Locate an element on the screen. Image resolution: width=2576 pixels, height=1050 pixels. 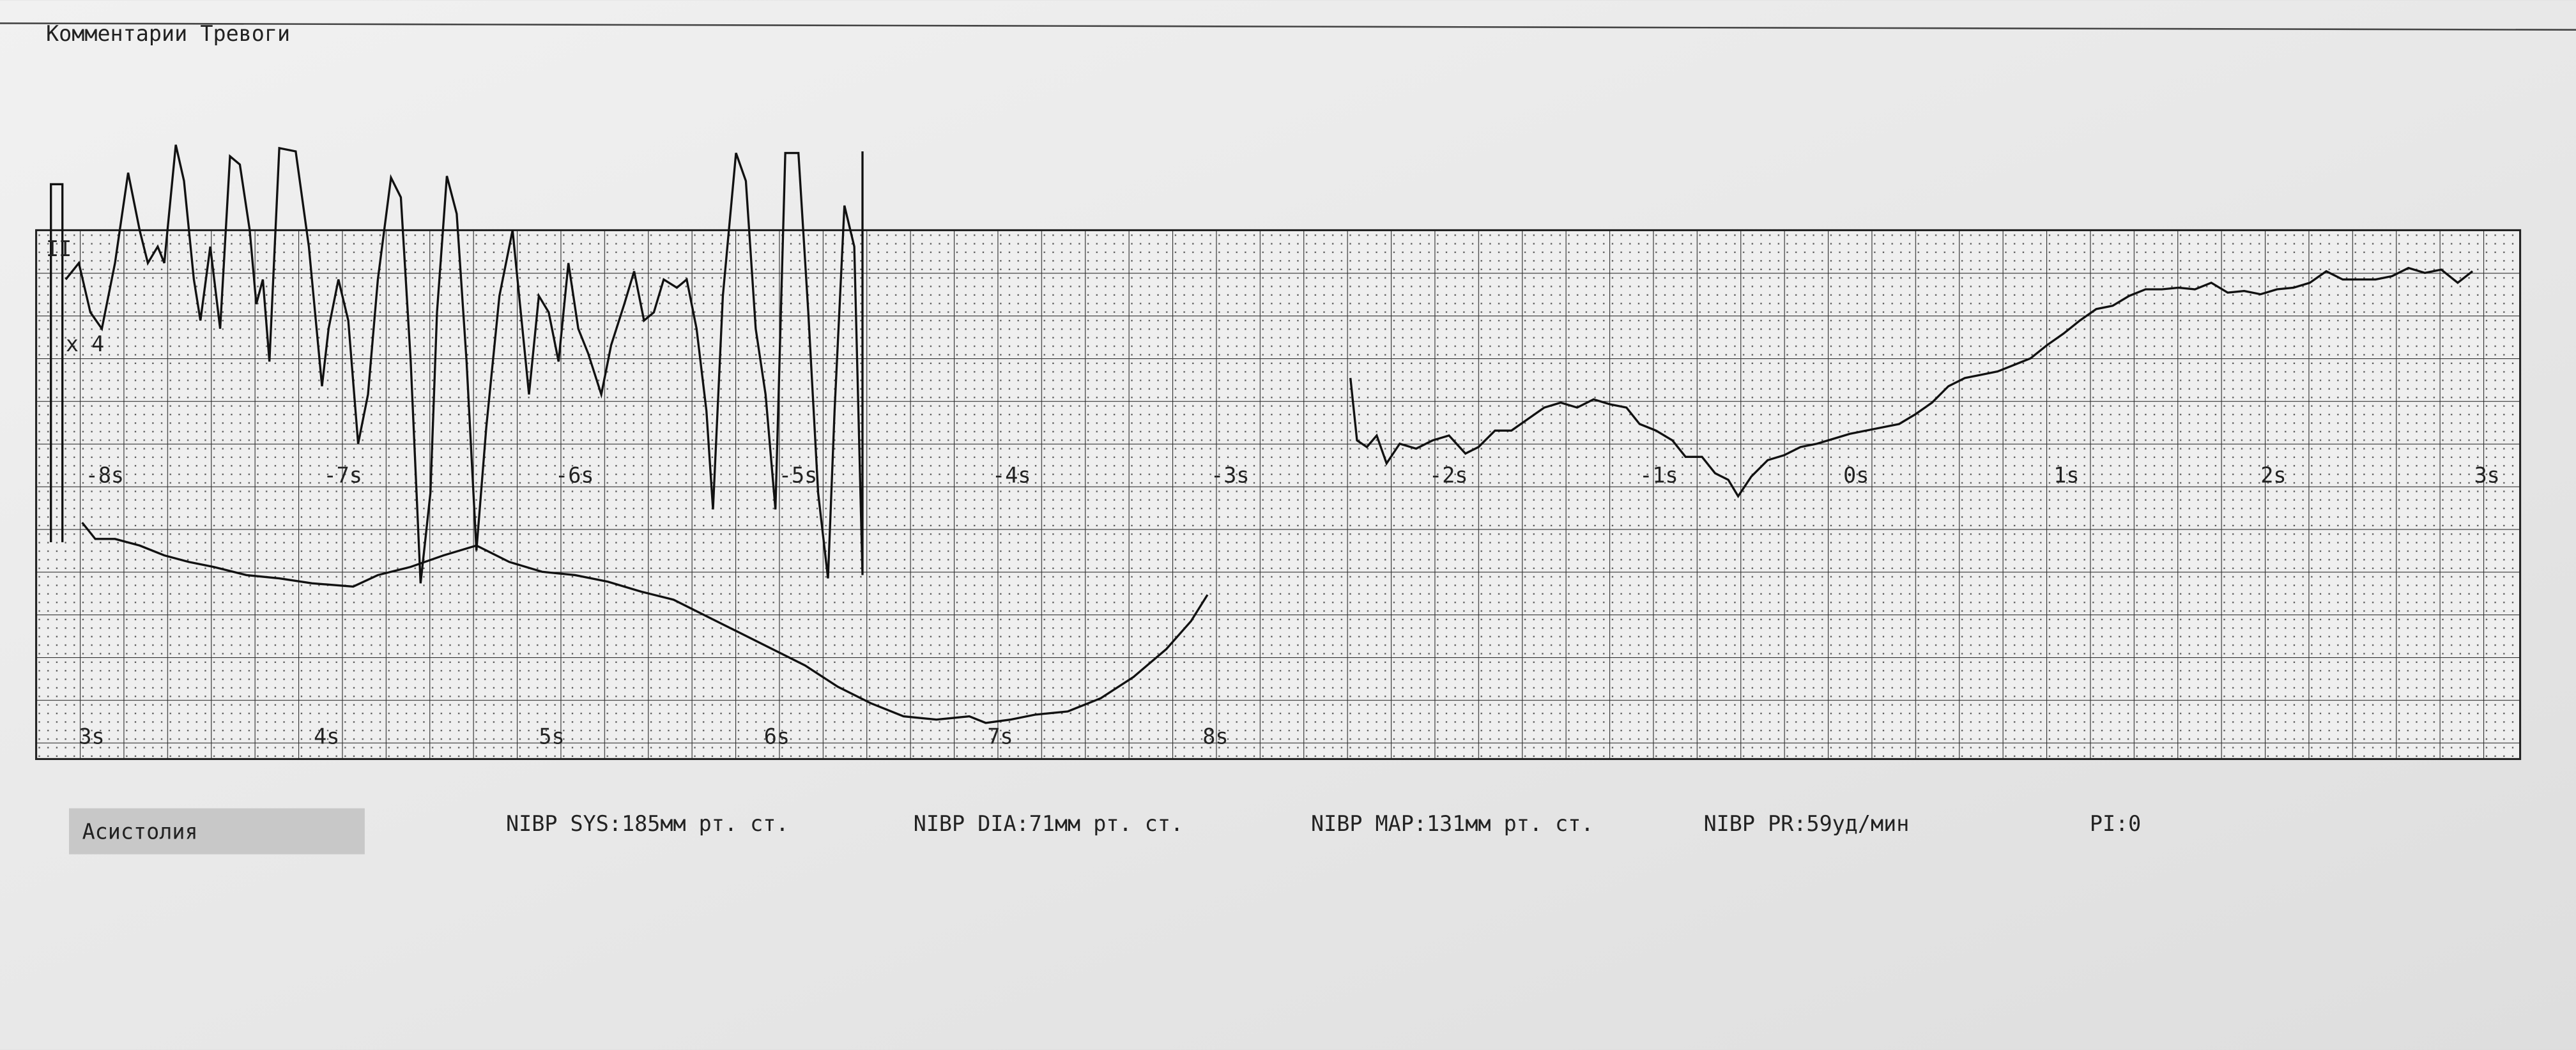
section-title: Комментарии Тревоги is located at coordinates (168, 33).